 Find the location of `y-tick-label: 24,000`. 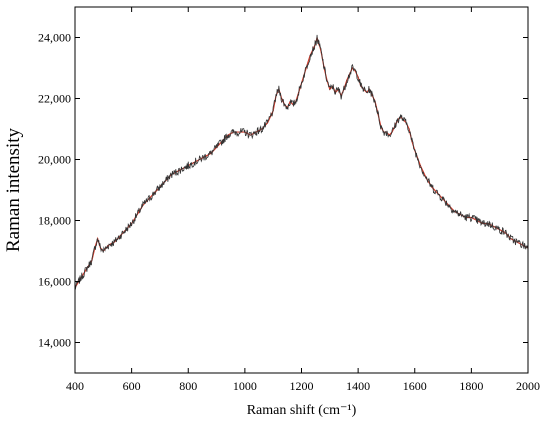

y-tick-label: 24,000 is located at coordinates (54, 38).